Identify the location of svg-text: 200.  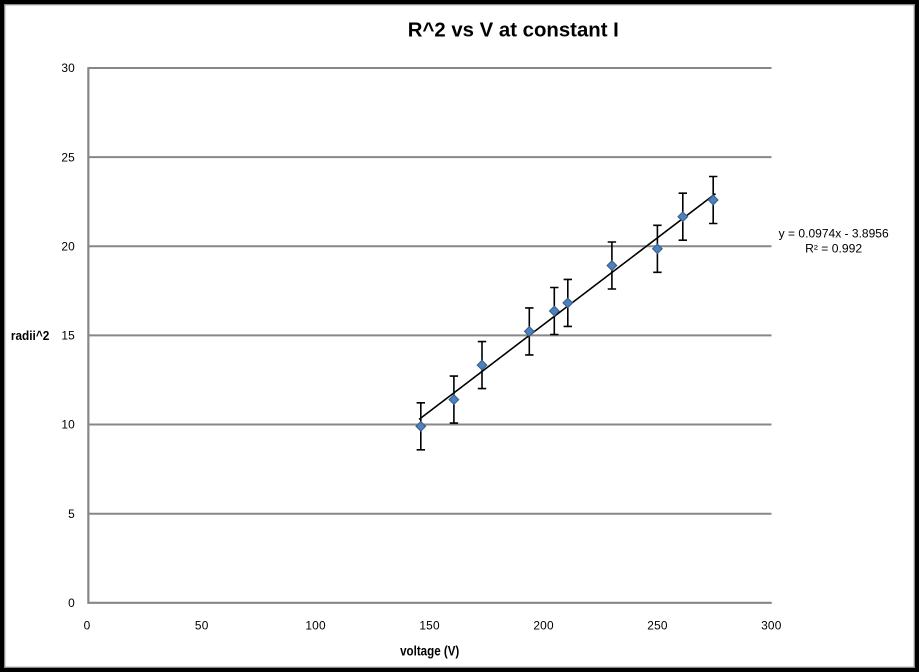
(543, 625).